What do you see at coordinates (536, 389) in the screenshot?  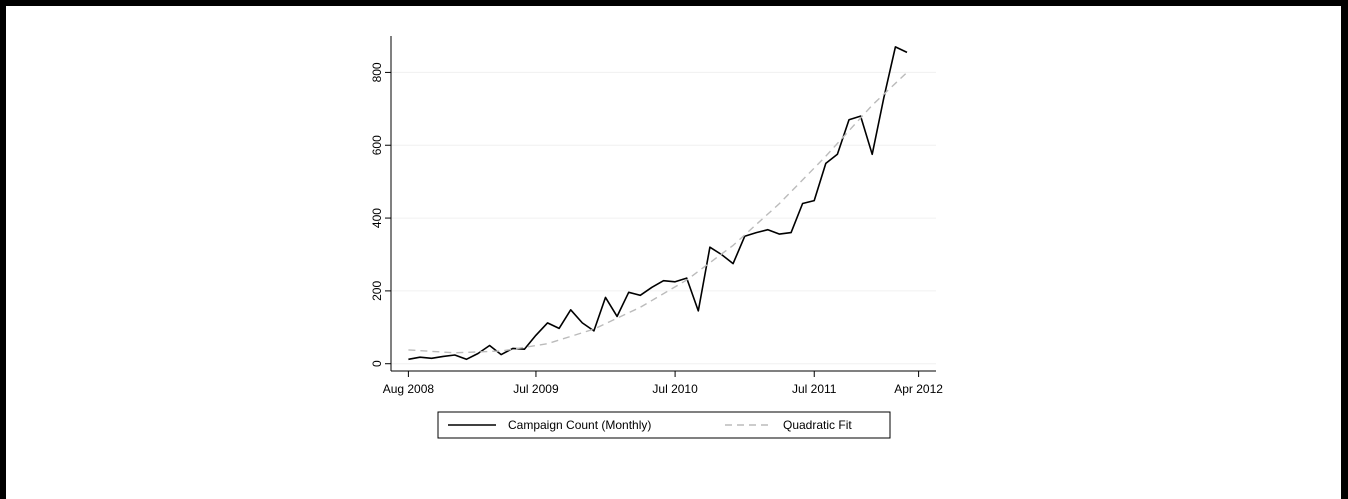 I see `x-tick-label-1: Jul 2009` at bounding box center [536, 389].